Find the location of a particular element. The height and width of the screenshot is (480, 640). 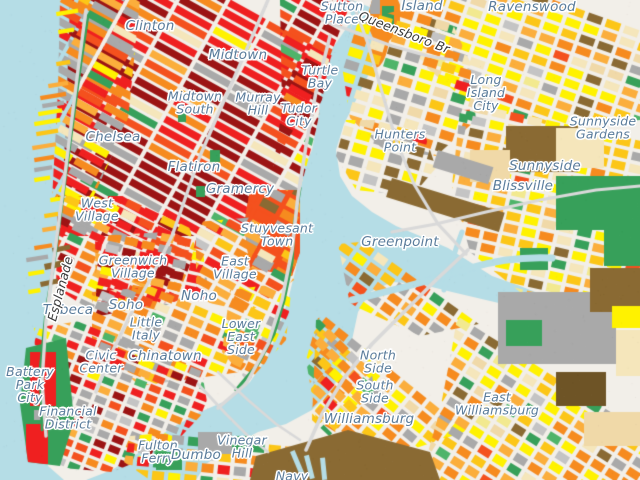

neighborhood-label-ravenswood: Ravenswood is located at coordinates (532, 8).